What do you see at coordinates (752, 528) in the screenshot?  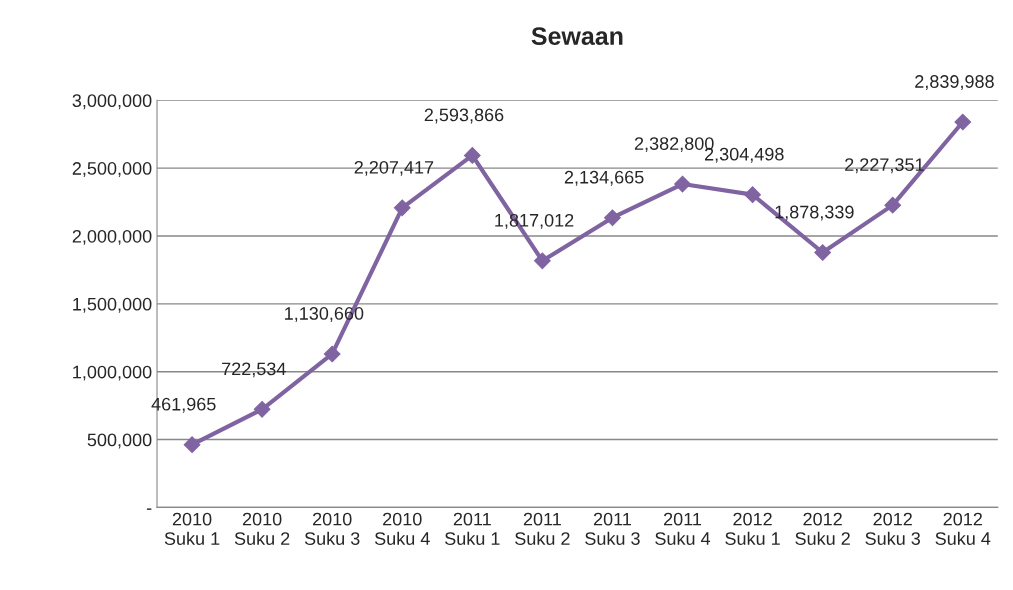 I see `x-tick-label: 2012 Suku 1` at bounding box center [752, 528].